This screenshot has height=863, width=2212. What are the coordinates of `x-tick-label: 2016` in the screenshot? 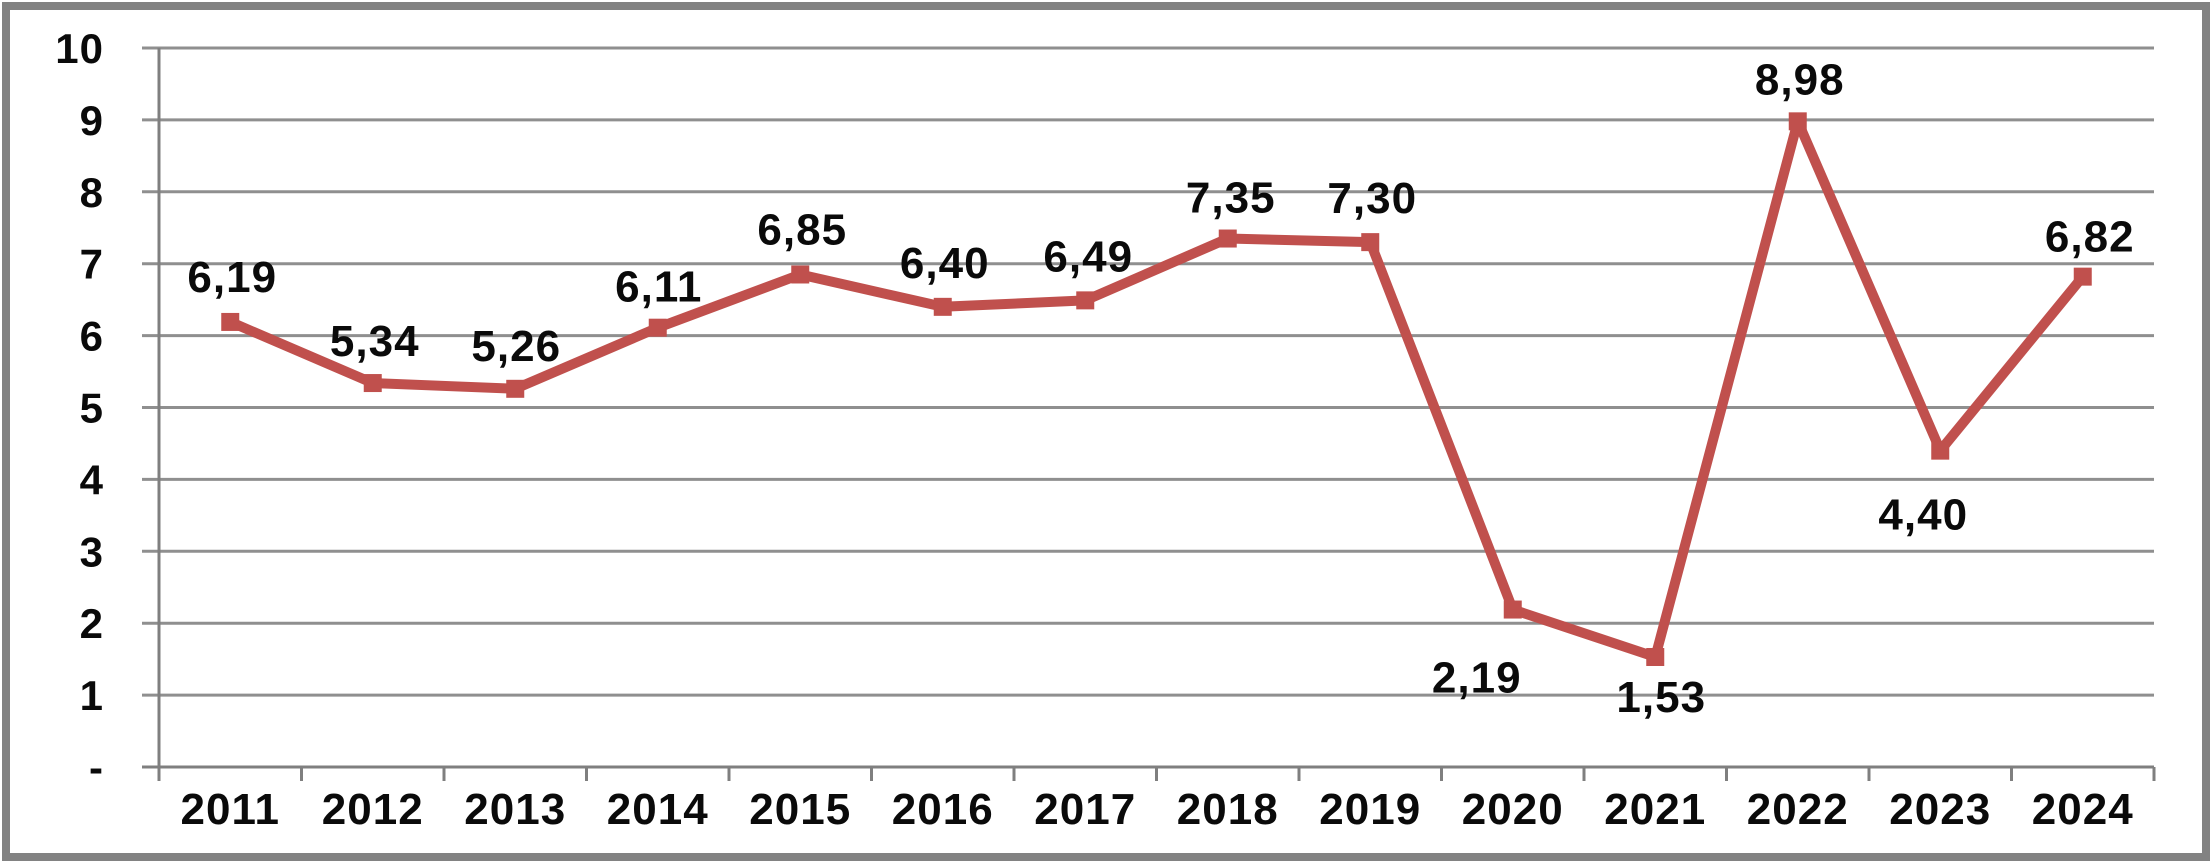 It's located at (943, 809).